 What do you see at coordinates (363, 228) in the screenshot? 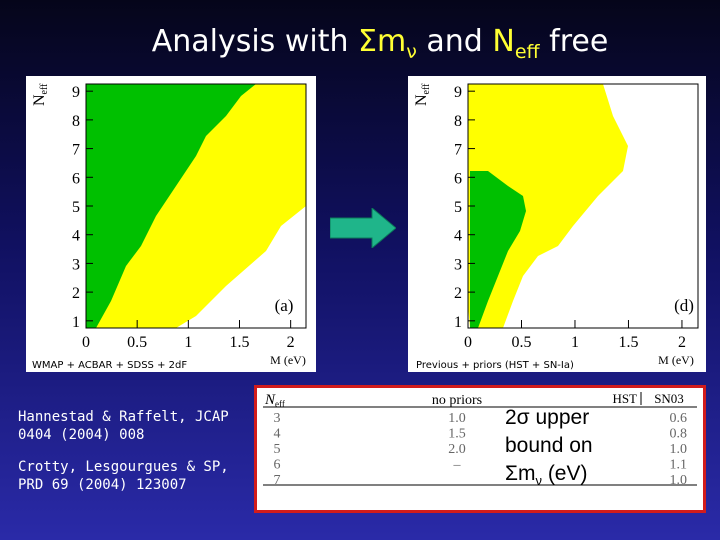
I see `arrow-right-icon` at bounding box center [363, 228].